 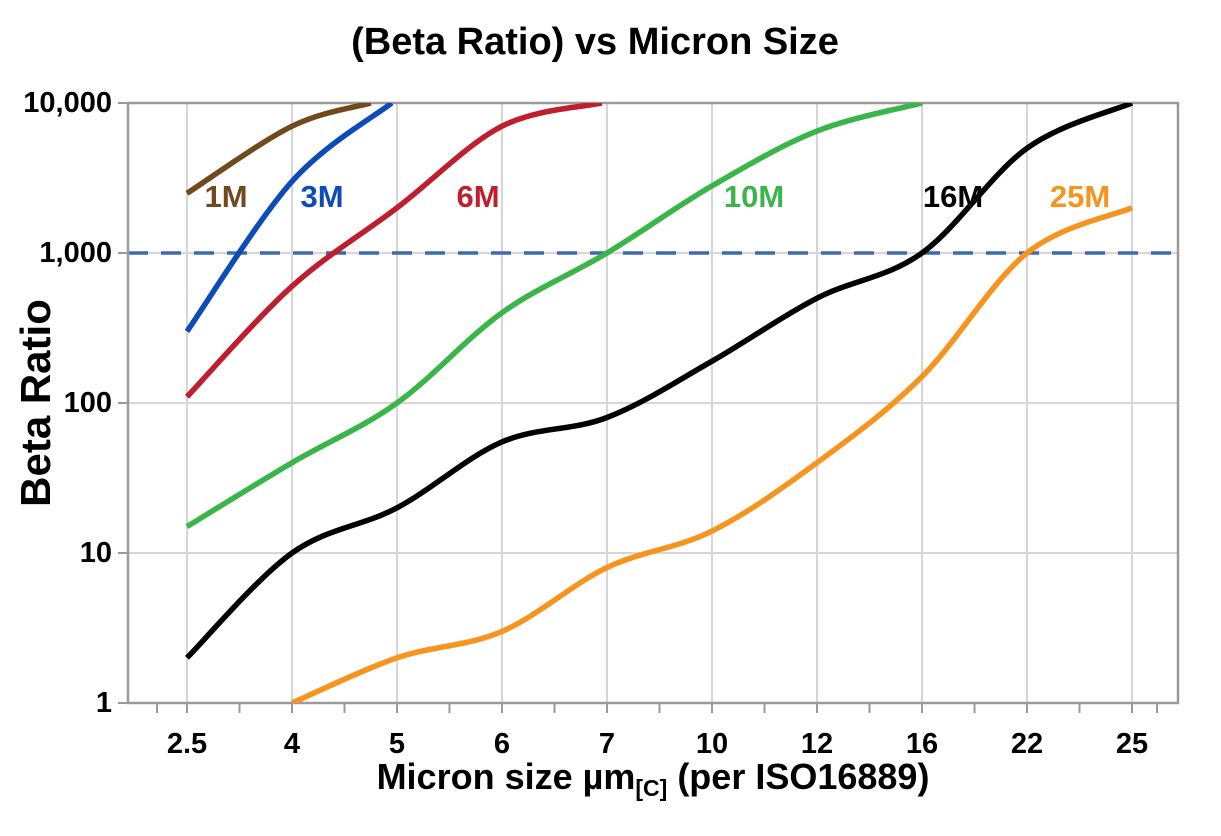 What do you see at coordinates (75, 253) in the screenshot?
I see `y-tick-label-1000: 1,000` at bounding box center [75, 253].